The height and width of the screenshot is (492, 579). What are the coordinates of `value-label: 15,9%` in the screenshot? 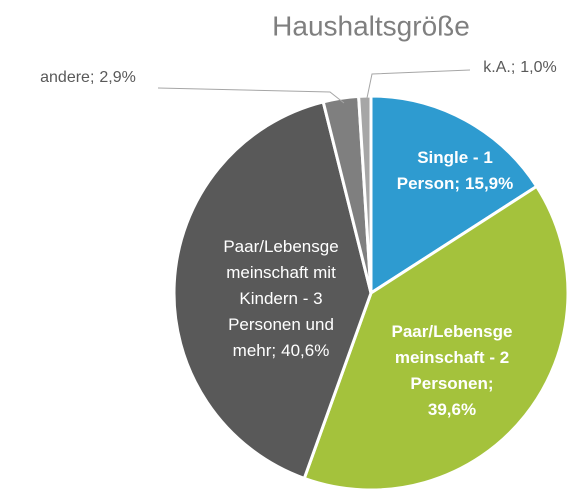 It's located at (489, 183).